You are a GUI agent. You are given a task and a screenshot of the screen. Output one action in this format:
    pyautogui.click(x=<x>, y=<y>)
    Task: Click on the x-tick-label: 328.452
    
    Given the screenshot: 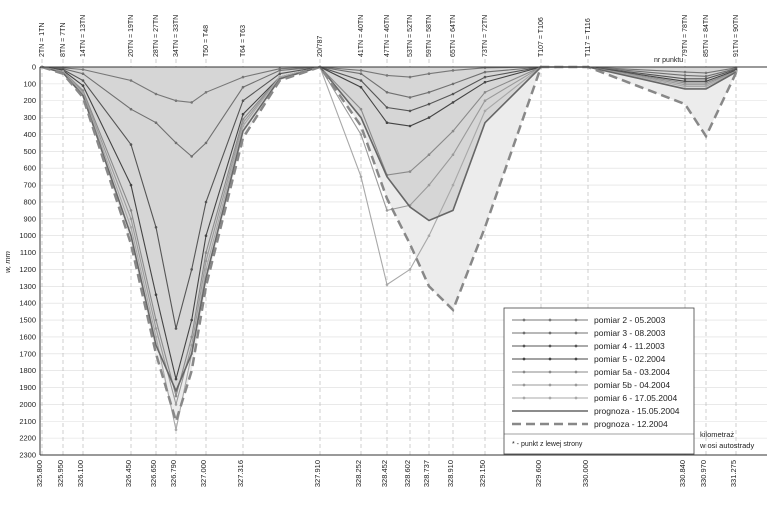 What is the action you would take?
    pyautogui.click(x=384, y=473)
    